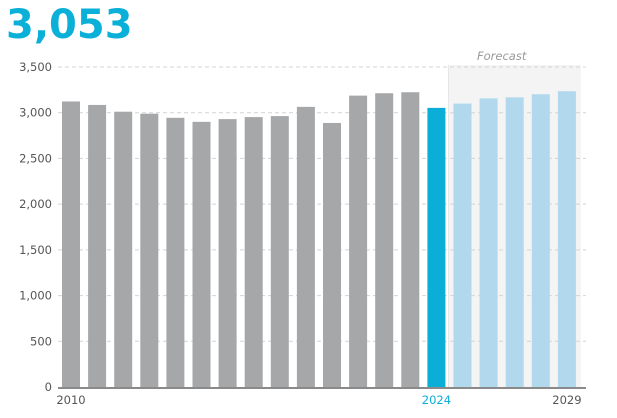 Image resolution: width=617 pixels, height=418 pixels. What do you see at coordinates (175, 252) in the screenshot?
I see `bar-2014` at bounding box center [175, 252].